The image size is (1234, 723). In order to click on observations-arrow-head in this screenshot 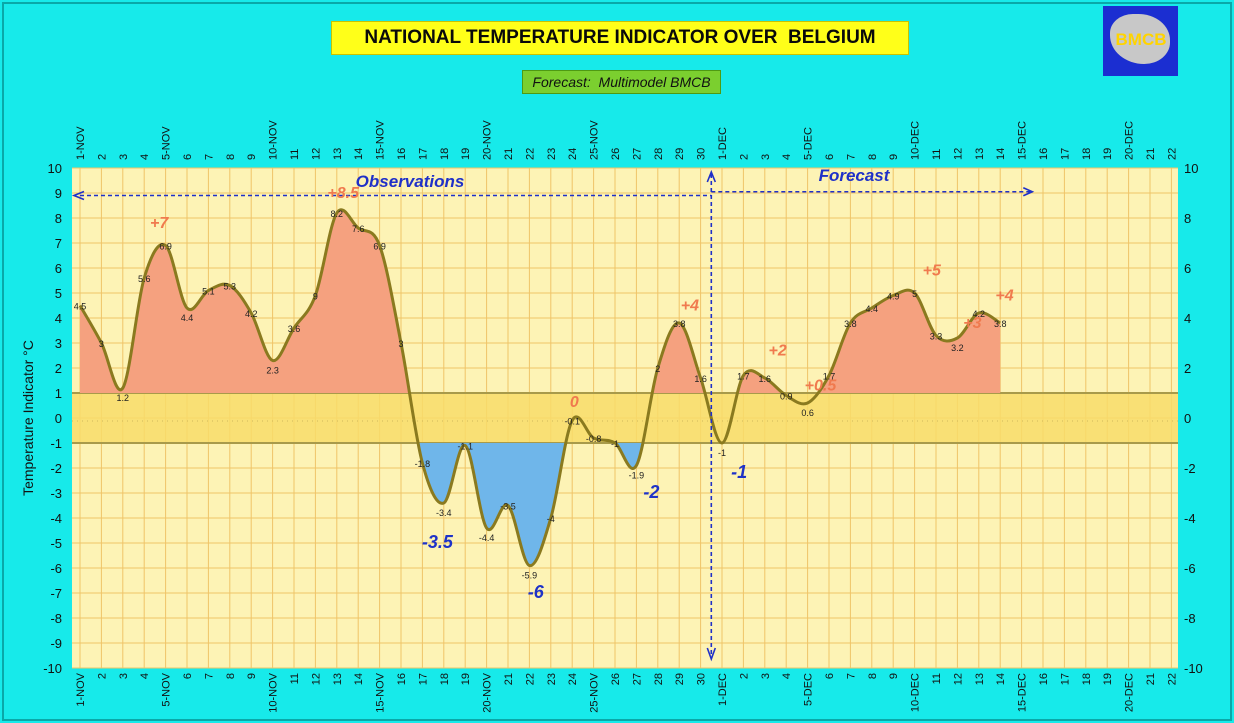, I will do `click(78, 195)`.